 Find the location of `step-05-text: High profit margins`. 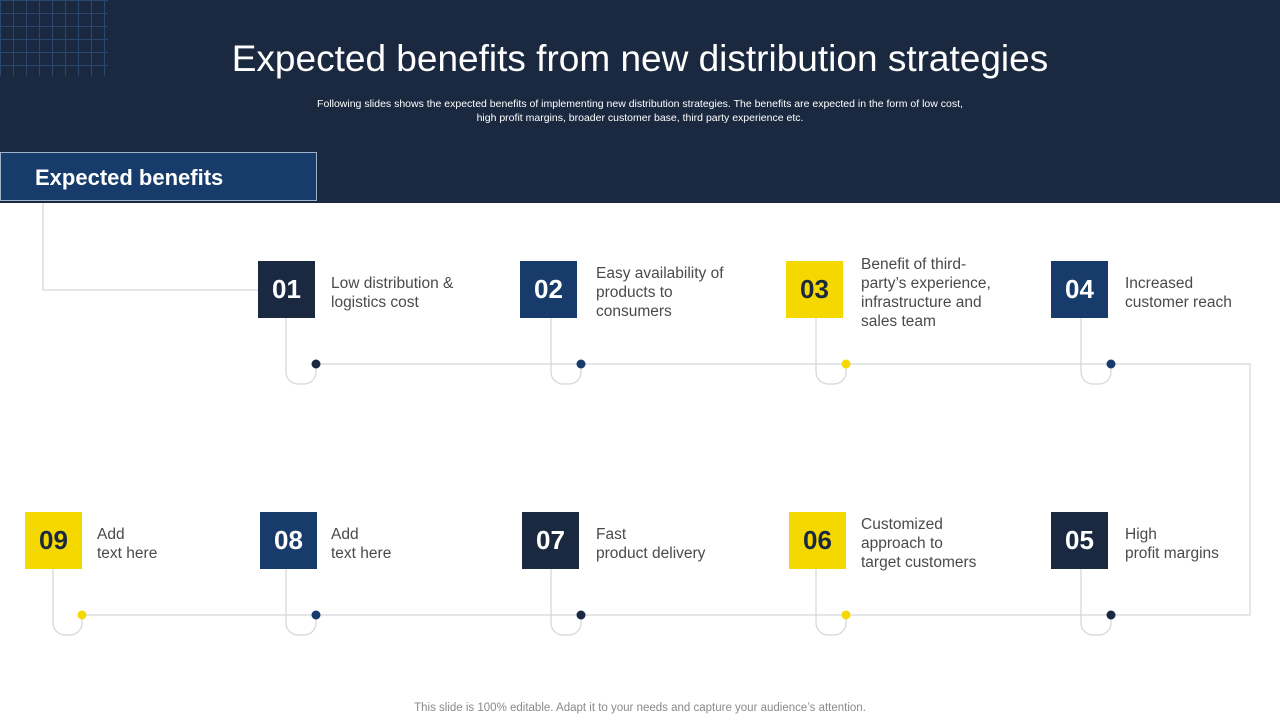

step-05-text: High profit margins is located at coordinates (1172, 544).